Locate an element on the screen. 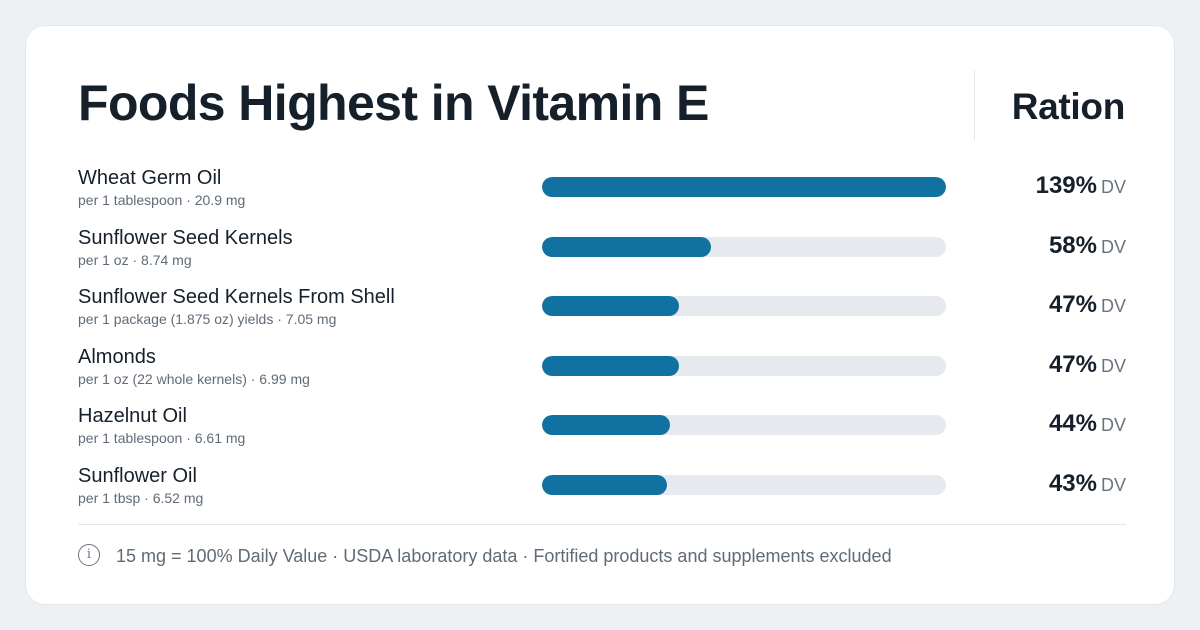 This screenshot has height=630, width=1200. food-name: Hazelnut Oil is located at coordinates (132, 416).